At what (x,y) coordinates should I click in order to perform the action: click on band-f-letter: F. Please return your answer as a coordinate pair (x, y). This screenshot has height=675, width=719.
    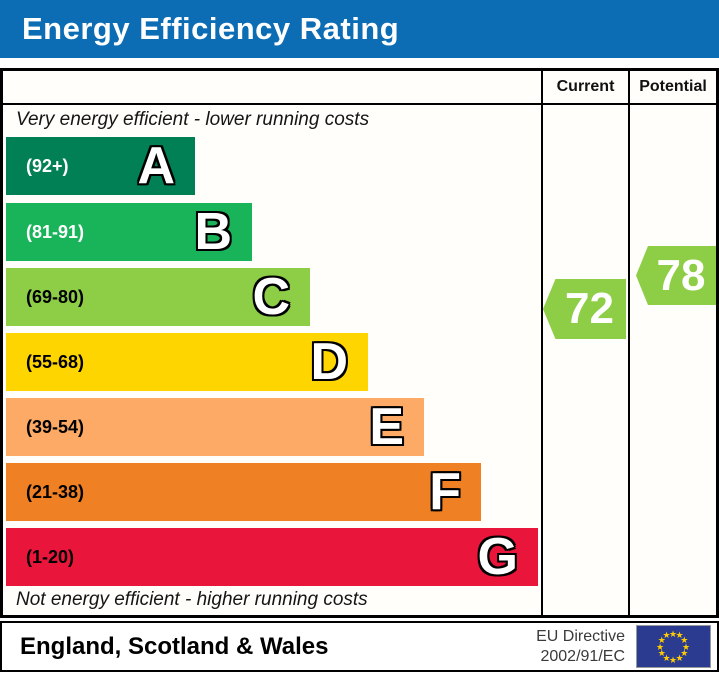
    Looking at the image, I should click on (445, 492).